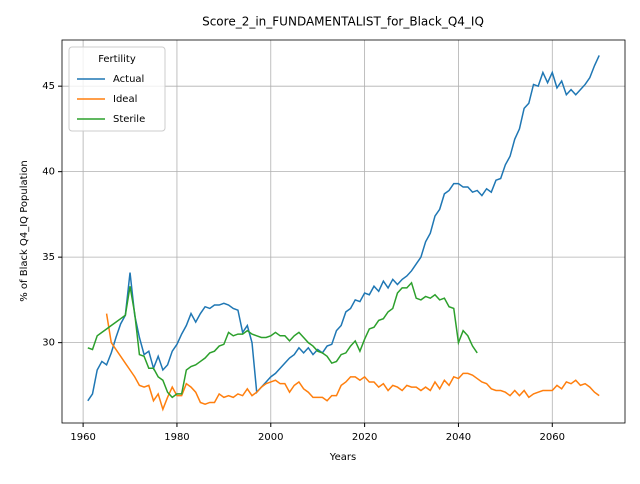 The width and height of the screenshot is (640, 484). What do you see at coordinates (129, 119) in the screenshot?
I see `legend-label: Sterile` at bounding box center [129, 119].